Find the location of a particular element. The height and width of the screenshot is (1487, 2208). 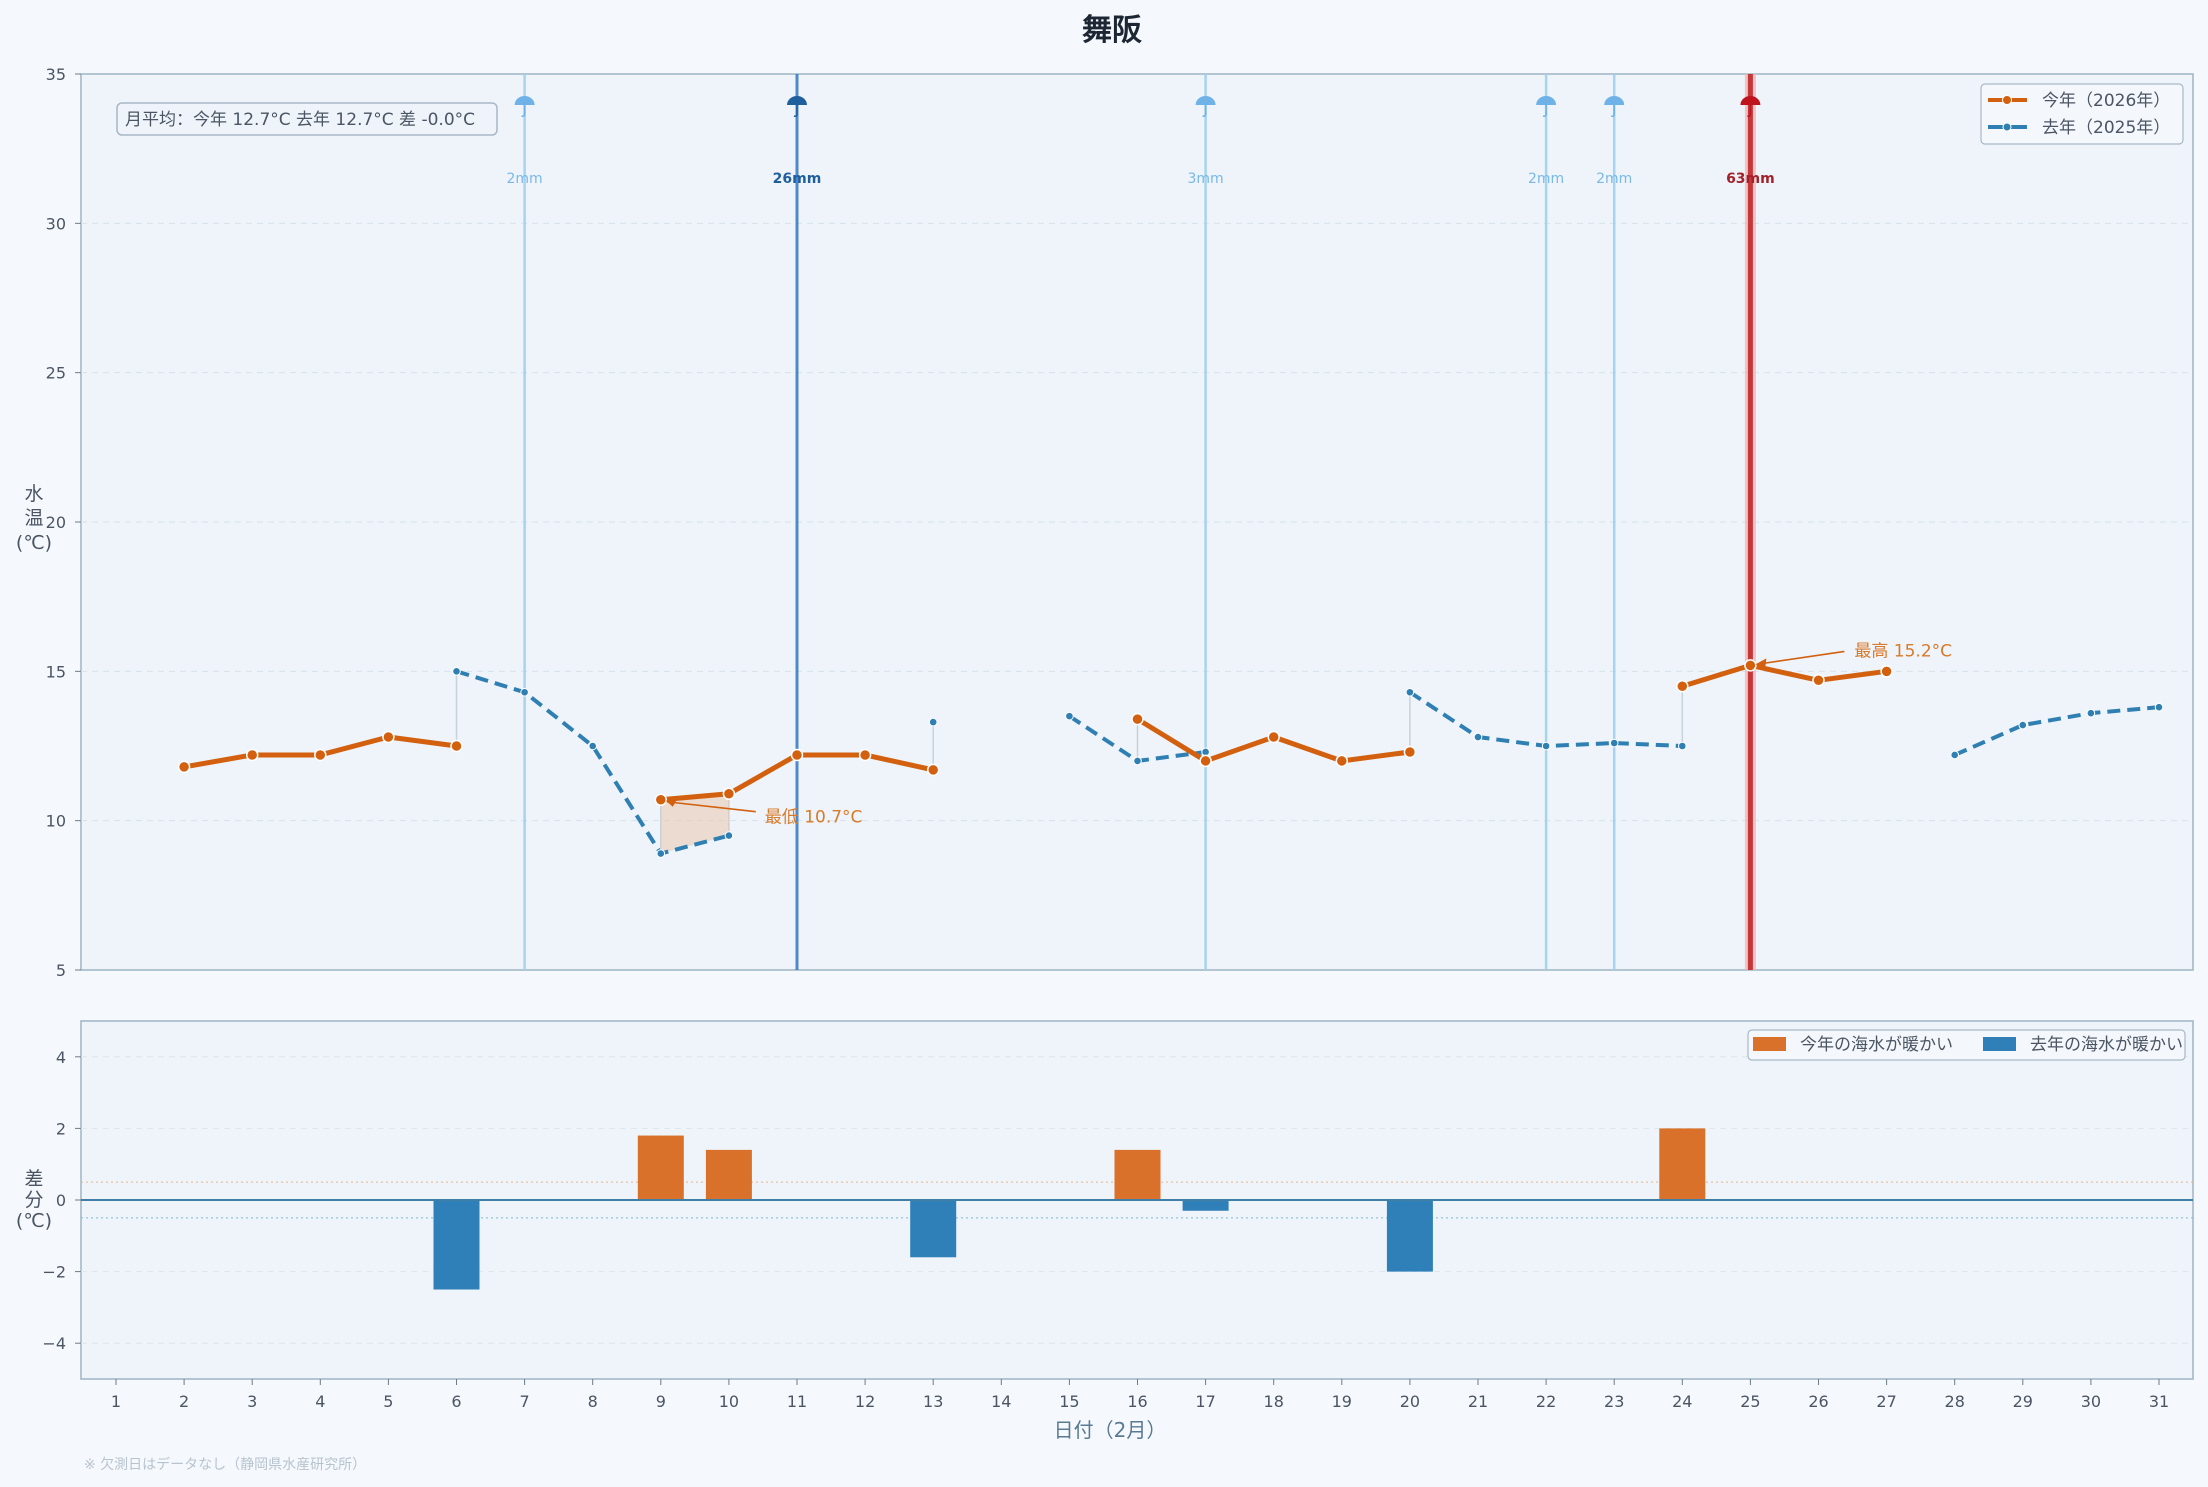

difference-fill is located at coordinates (694, 823).